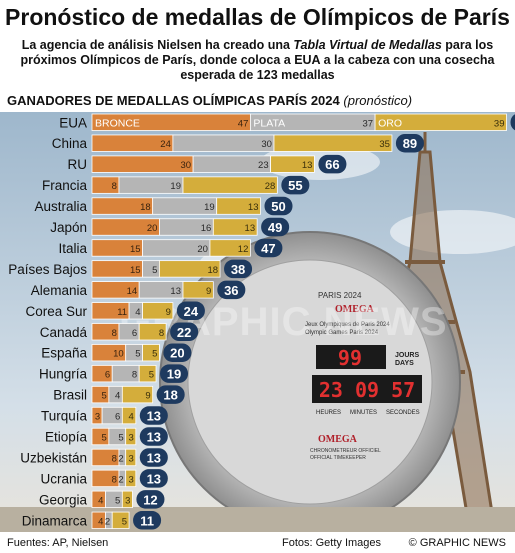  I want to click on value-label: 24, so click(165, 144).